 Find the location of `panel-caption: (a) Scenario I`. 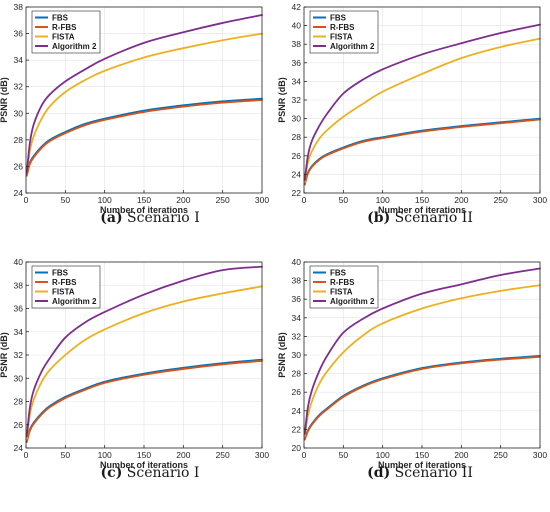

panel-caption: (a) Scenario I is located at coordinates (149, 218).